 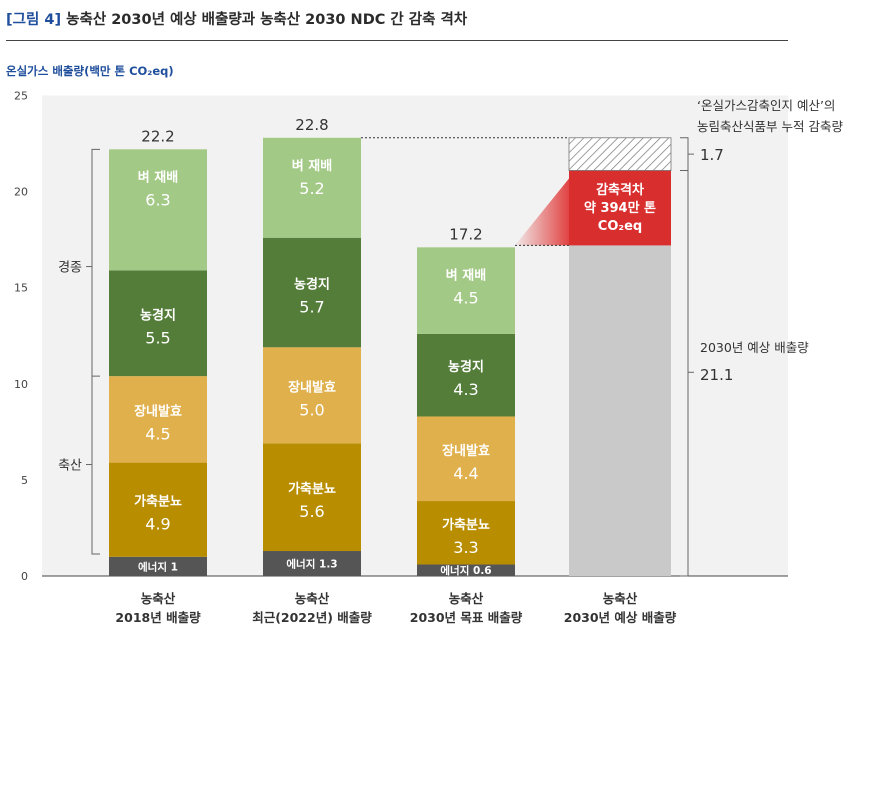 I want to click on y-tick-label: 20, so click(x=21, y=192).